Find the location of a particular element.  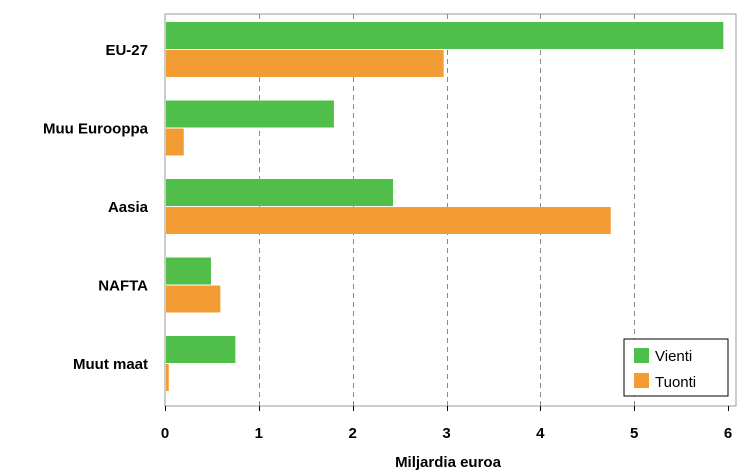

x-tick-label: 3 is located at coordinates (446, 433).